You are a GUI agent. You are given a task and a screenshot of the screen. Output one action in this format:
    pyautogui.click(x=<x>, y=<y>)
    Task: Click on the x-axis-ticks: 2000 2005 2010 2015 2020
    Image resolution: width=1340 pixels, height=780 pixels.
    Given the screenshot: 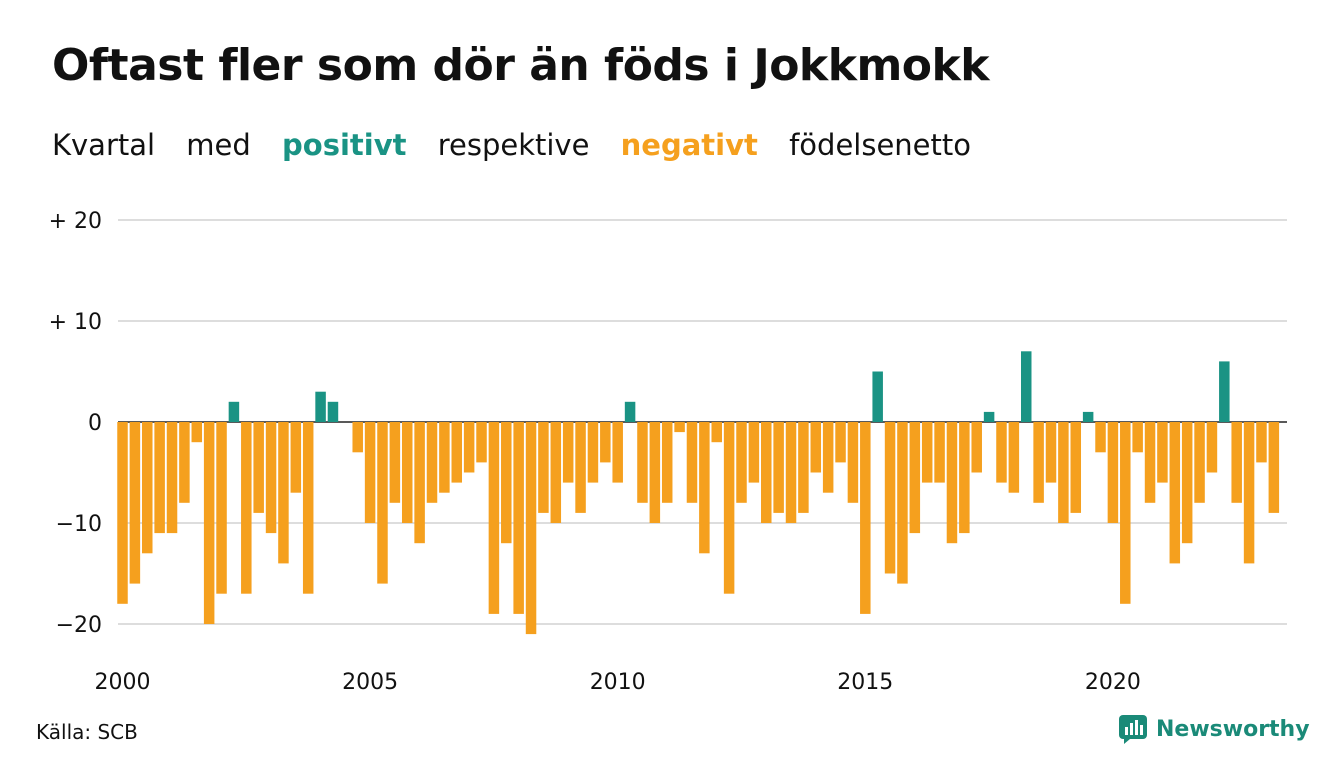 What is the action you would take?
    pyautogui.click(x=618, y=682)
    